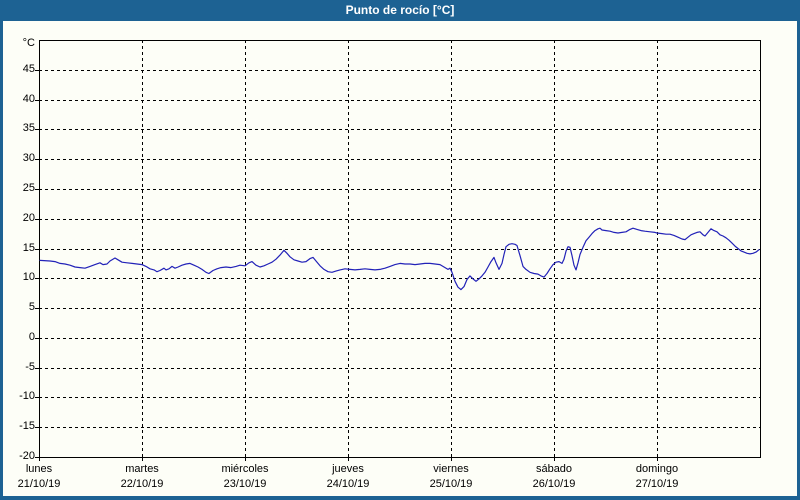  What do you see at coordinates (39, 484) in the screenshot?
I see `x-axis-date-label: 21/10/19` at bounding box center [39, 484].